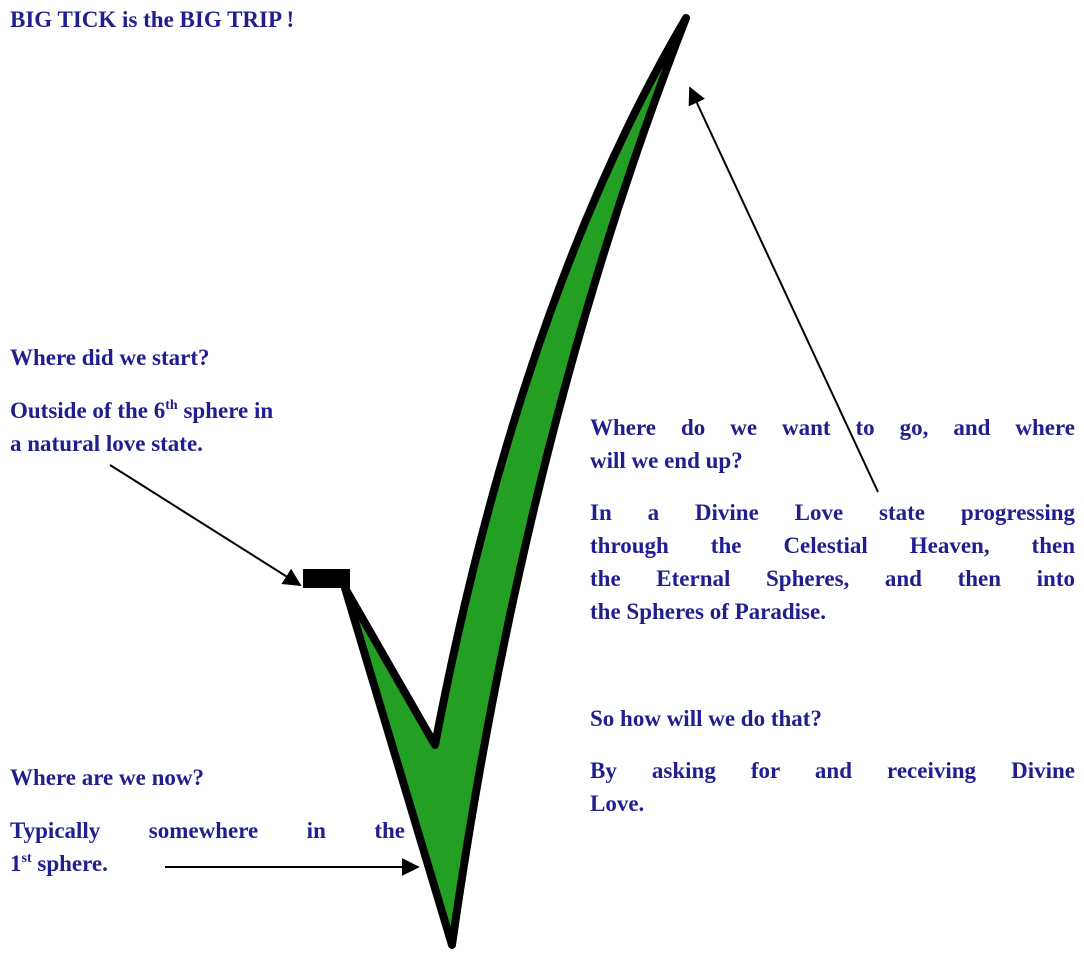 This screenshot has width=1084, height=975. What do you see at coordinates (207, 830) in the screenshot?
I see `now-answer-line: Typically somewhere in the` at bounding box center [207, 830].